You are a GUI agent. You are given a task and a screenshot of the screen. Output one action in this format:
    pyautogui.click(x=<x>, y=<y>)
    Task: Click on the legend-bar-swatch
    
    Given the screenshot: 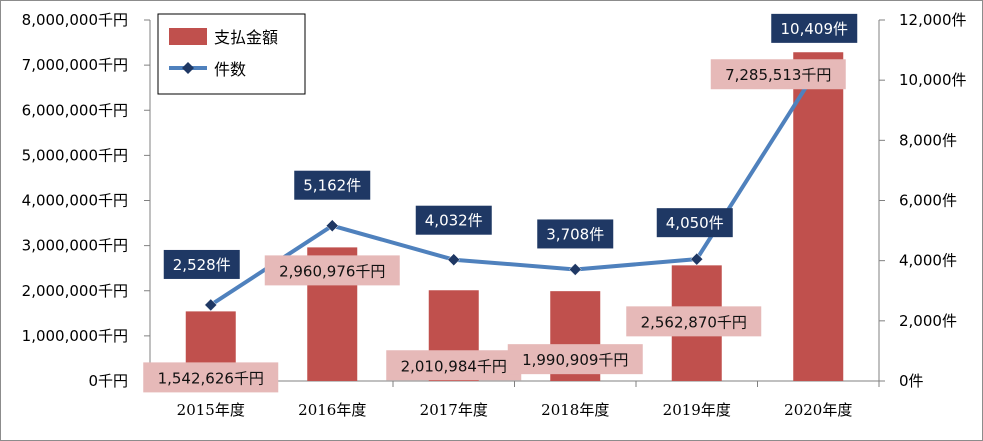 What is the action you would take?
    pyautogui.click(x=188, y=36)
    